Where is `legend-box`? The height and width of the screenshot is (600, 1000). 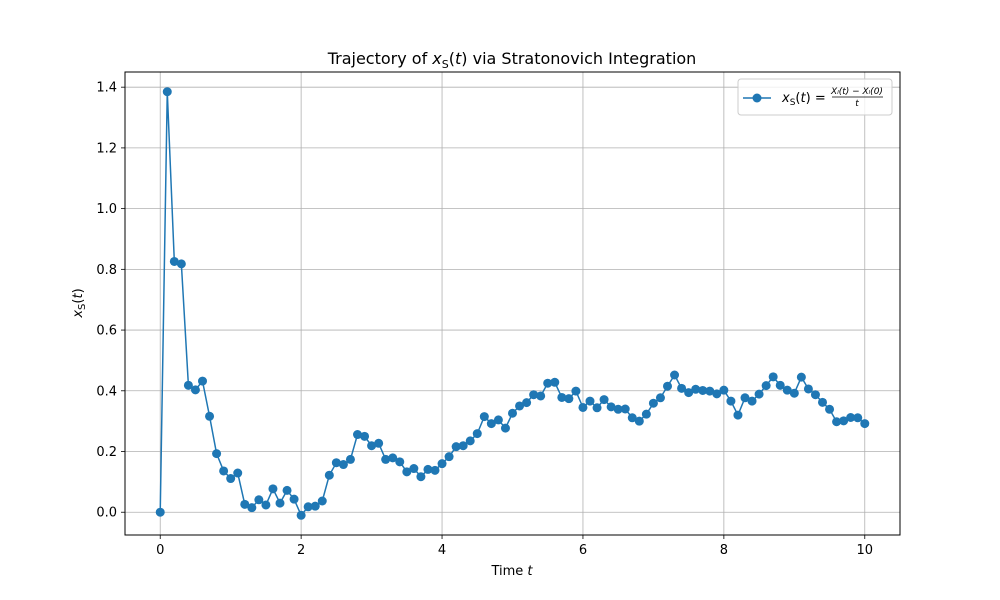
legend-box is located at coordinates (815, 97).